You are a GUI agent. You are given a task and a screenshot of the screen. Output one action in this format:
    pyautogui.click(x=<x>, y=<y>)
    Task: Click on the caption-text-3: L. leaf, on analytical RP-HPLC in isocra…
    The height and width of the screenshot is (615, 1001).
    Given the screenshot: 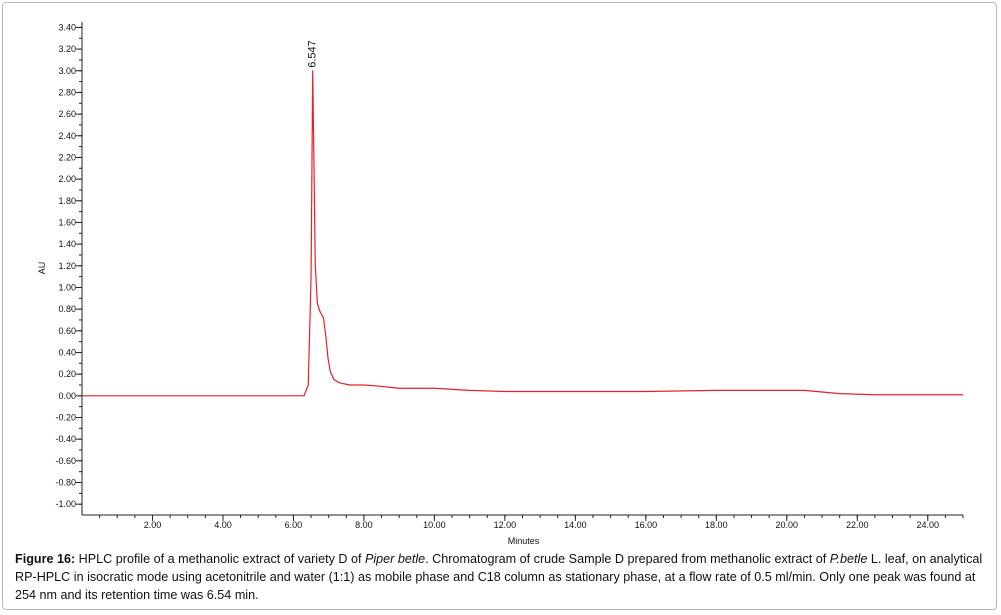 What is the action you would take?
    pyautogui.click(x=499, y=577)
    